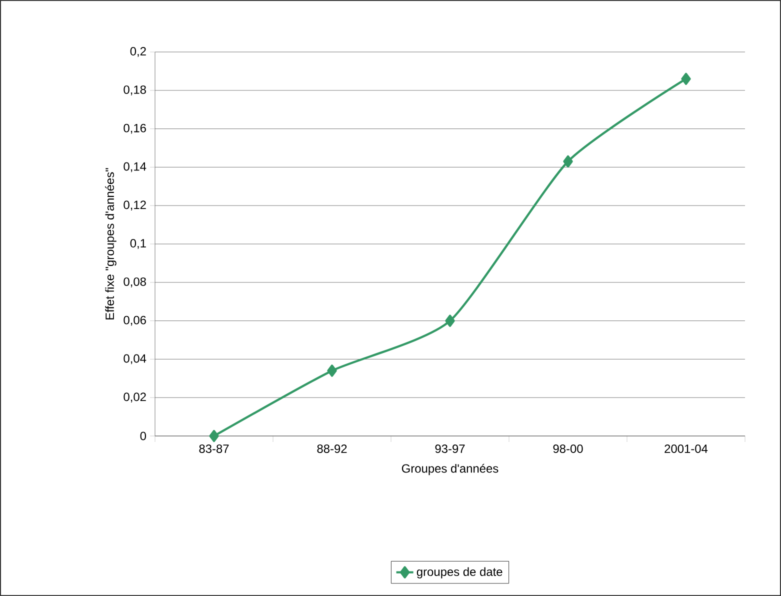  I want to click on x-tick-label: 88-92, so click(332, 448).